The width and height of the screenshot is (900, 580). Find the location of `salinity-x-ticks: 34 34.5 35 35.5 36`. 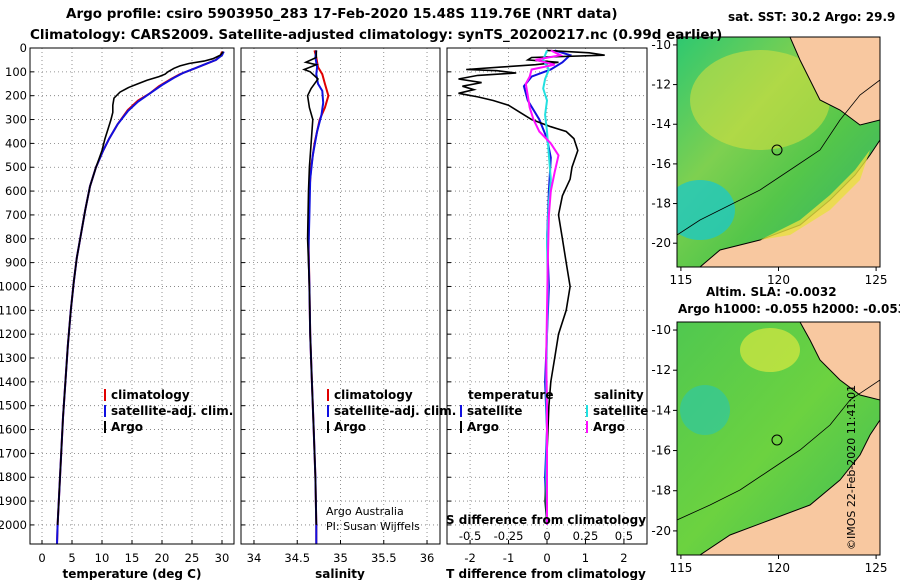

salinity-x-ticks: 34 34.5 35 35.5 36 is located at coordinates (341, 558).